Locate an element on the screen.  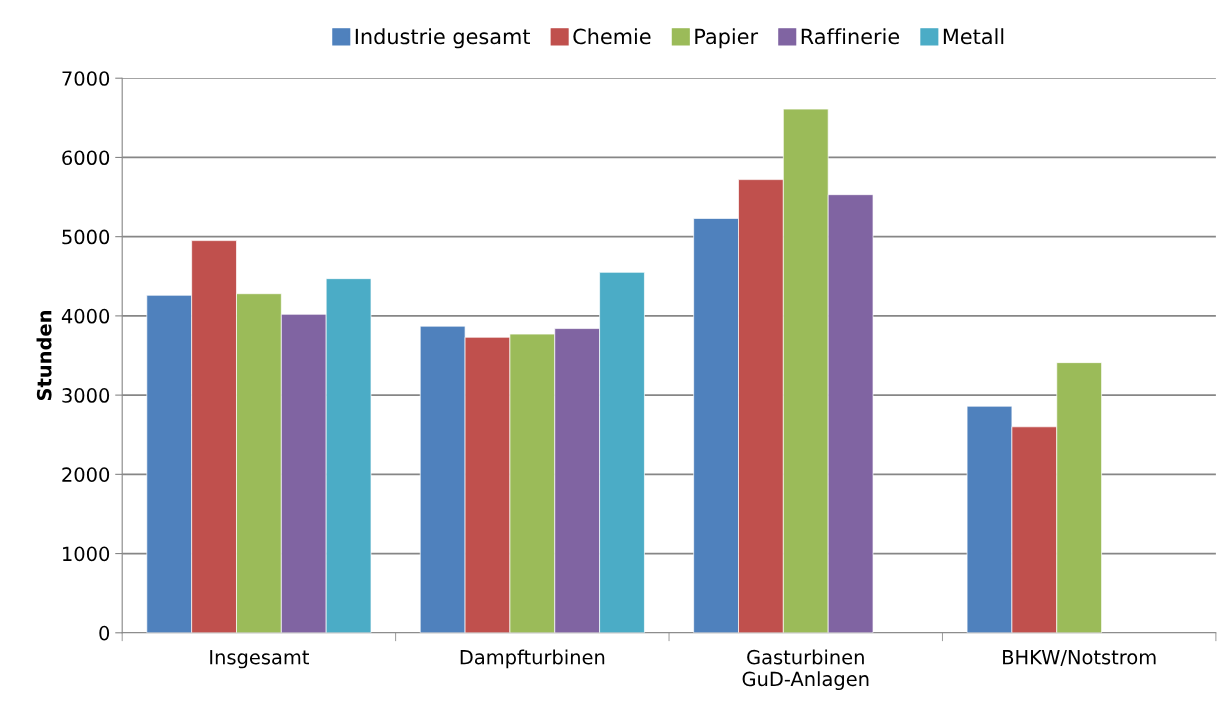
x-tick-label: Dampfturbinen is located at coordinates (532, 659).